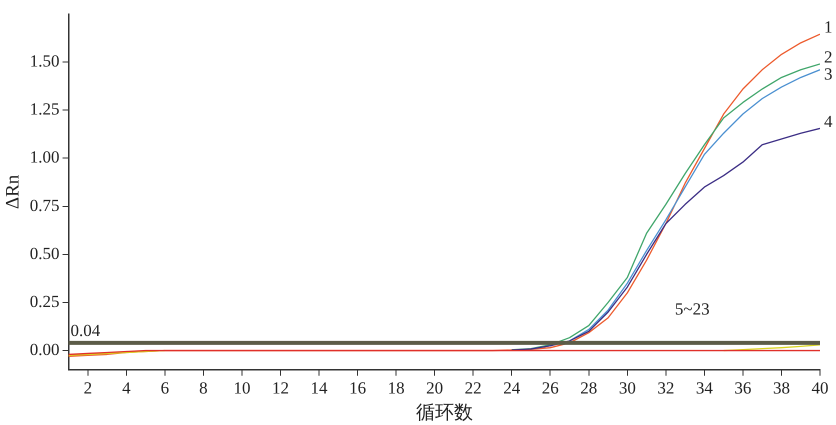 This screenshot has width=836, height=425. I want to click on annotation: 5~23, so click(692, 308).